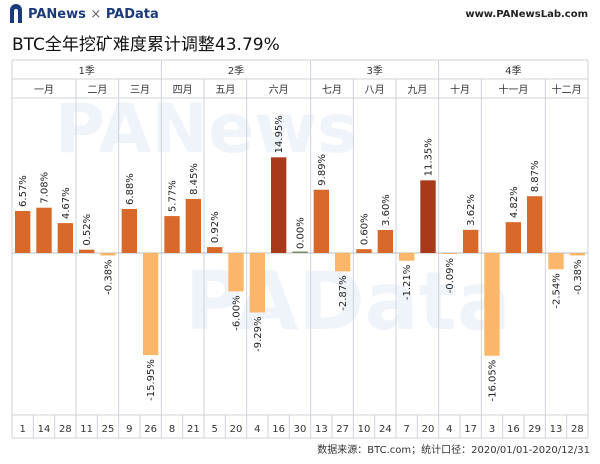 The height and width of the screenshot is (464, 600). What do you see at coordinates (471, 210) in the screenshot?
I see `bar-value-label: 3.62%` at bounding box center [471, 210].